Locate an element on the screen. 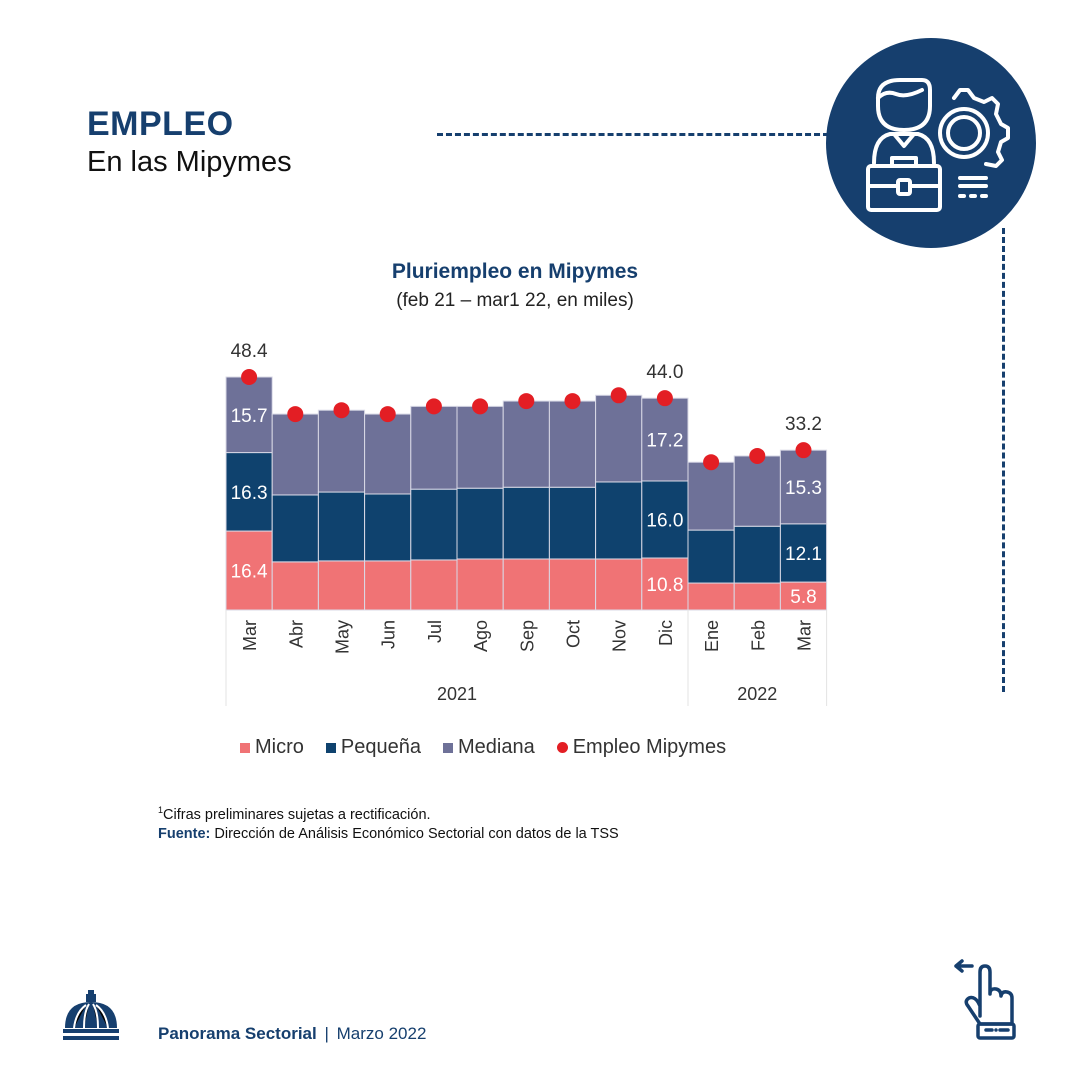 Image resolution: width=1081 pixels, height=1081 pixels. footer-brand: Panorama Sectorial is located at coordinates (237, 1033).